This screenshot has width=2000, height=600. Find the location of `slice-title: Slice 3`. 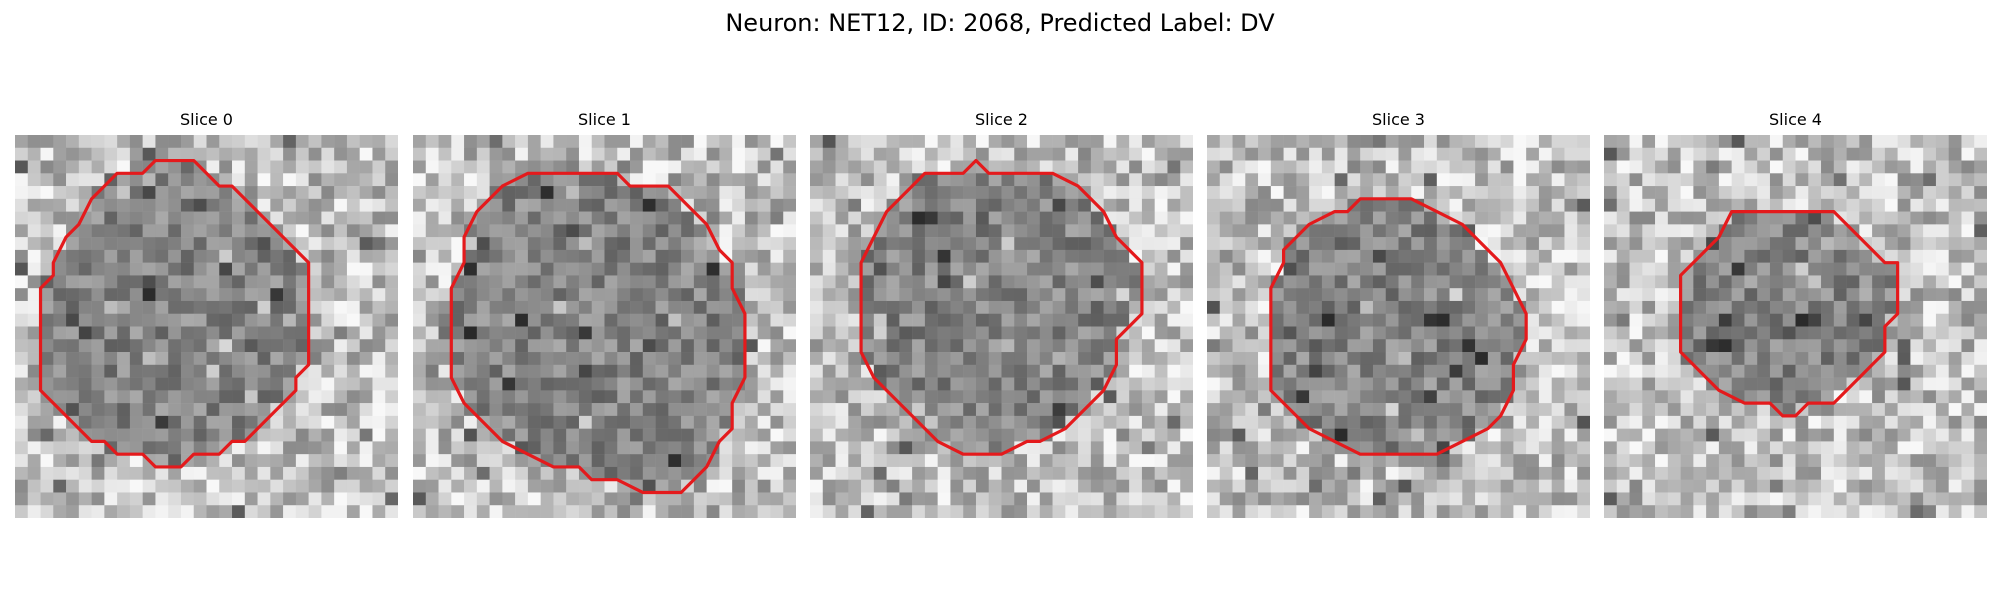

slice-title: Slice 3 is located at coordinates (1398, 119).